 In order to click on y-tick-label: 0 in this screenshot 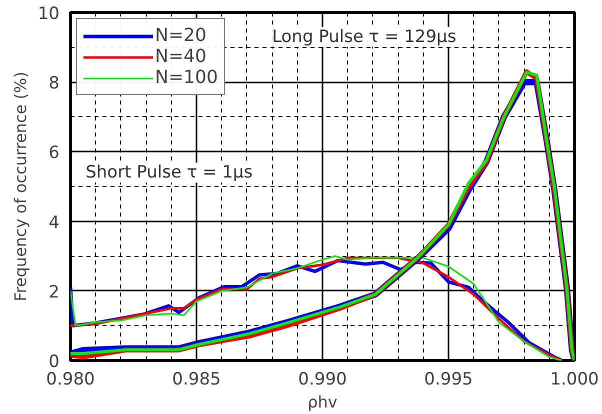, I will do `click(54, 362)`.